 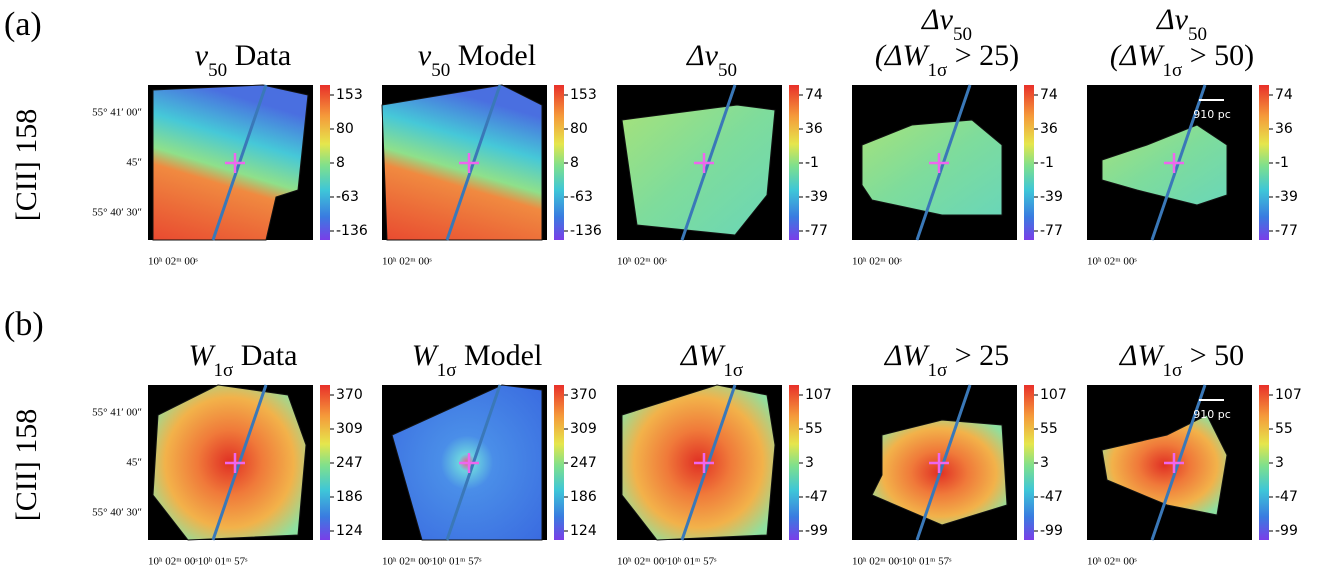 I want to click on row-label: (b), so click(x=24, y=324).